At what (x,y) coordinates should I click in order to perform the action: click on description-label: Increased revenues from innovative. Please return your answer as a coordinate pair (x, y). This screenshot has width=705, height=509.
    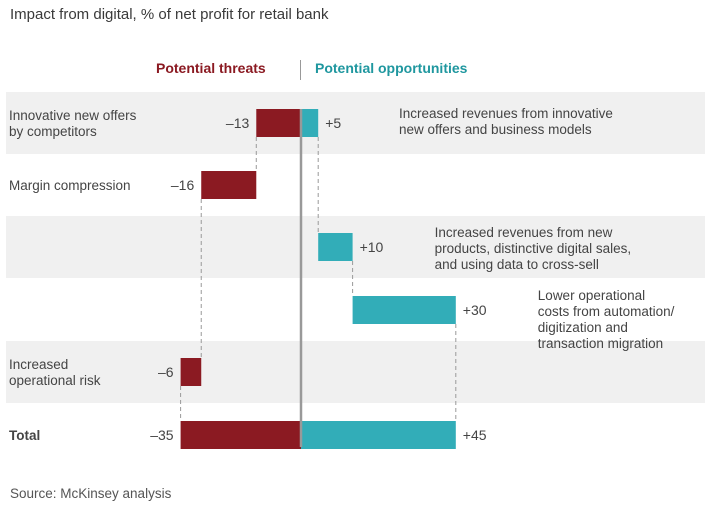
    Looking at the image, I should click on (506, 113).